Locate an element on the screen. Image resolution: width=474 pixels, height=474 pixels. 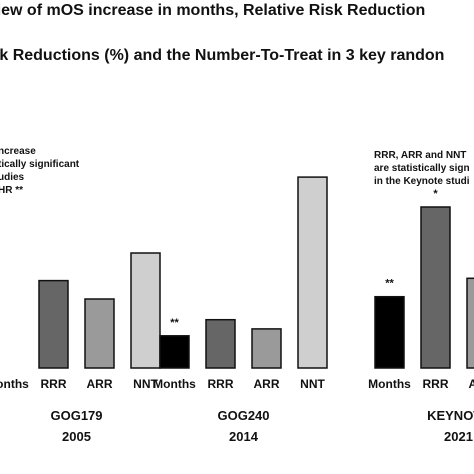
bar-gog240-nnt is located at coordinates (312, 272).